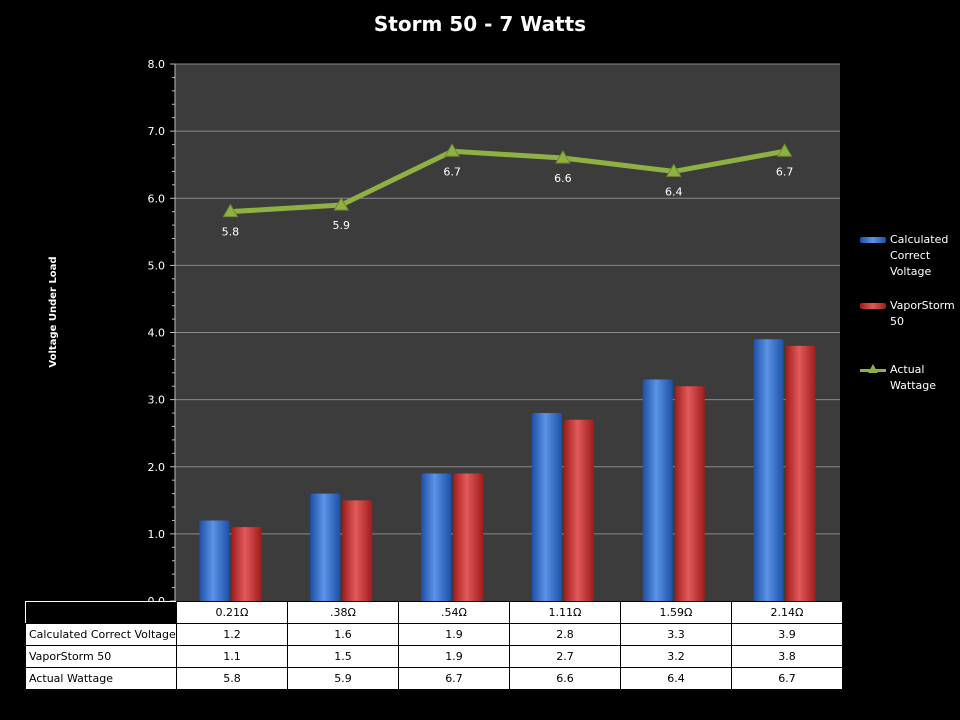 The image size is (960, 720). Describe the element at coordinates (787, 656) in the screenshot. I see `table-cell: 3.8` at that location.